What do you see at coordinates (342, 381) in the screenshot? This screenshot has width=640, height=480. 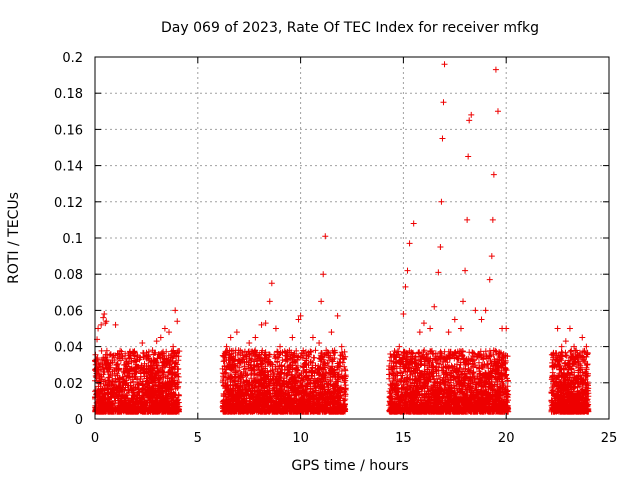 I see `dense-points` at bounding box center [342, 381].